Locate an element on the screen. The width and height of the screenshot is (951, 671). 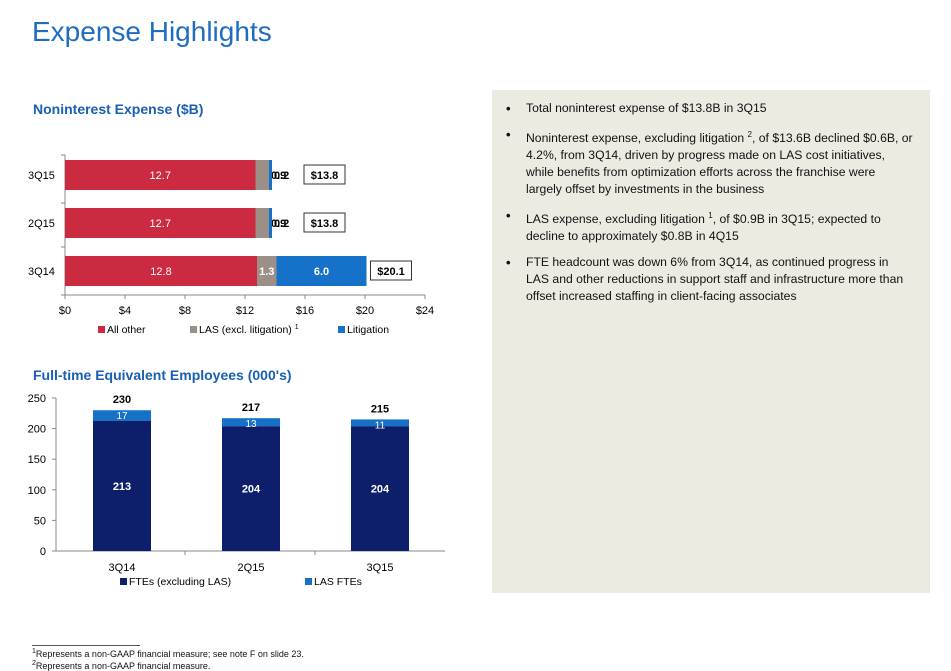
footnote-divider is located at coordinates (86, 645).